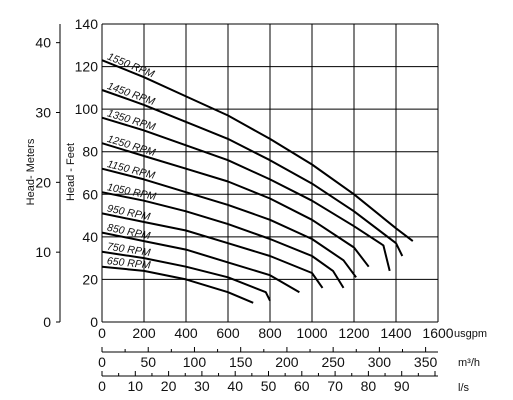 The width and height of the screenshot is (513, 400). What do you see at coordinates (177, 284) in the screenshot?
I see `curve-650-rpm` at bounding box center [177, 284].